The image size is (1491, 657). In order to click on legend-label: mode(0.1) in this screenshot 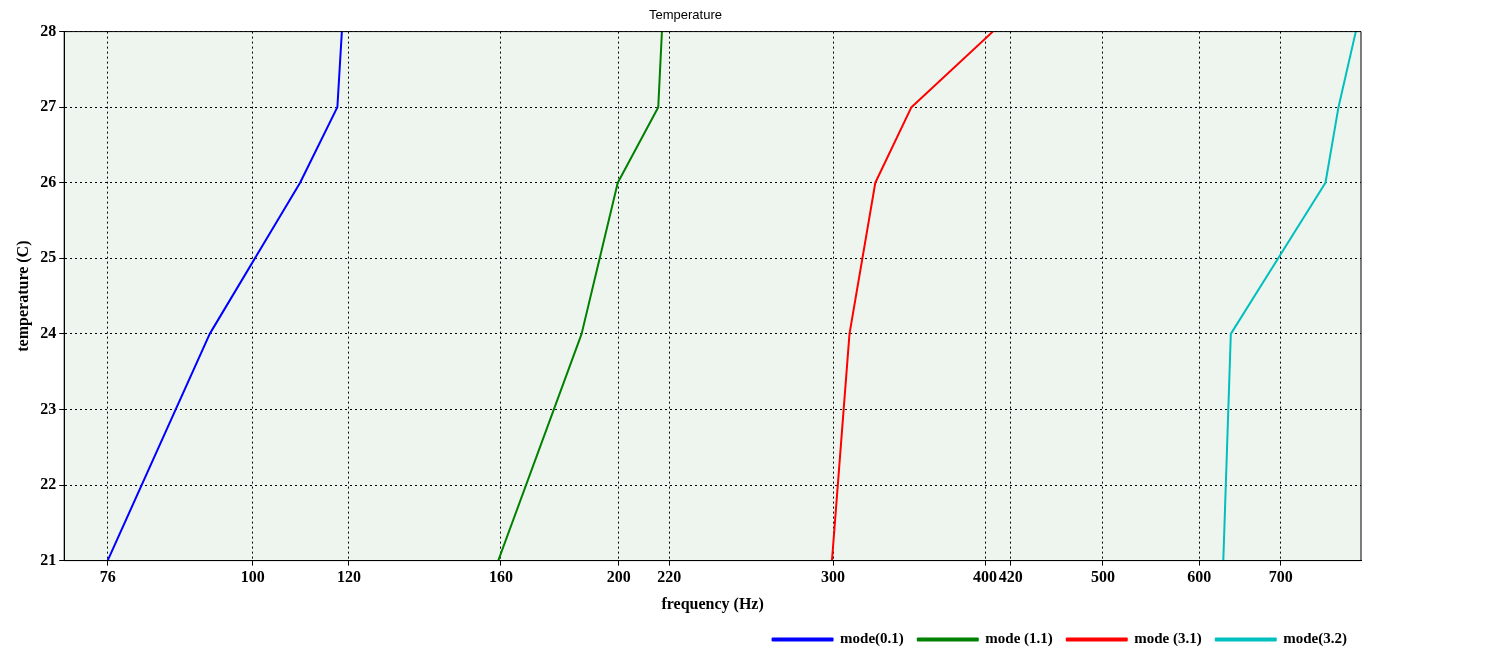, I will do `click(872, 639)`.